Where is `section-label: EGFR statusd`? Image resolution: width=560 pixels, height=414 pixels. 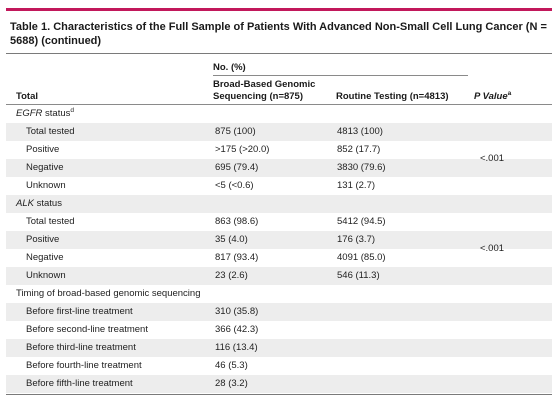 section-label: EGFR statusd is located at coordinates (45, 114).